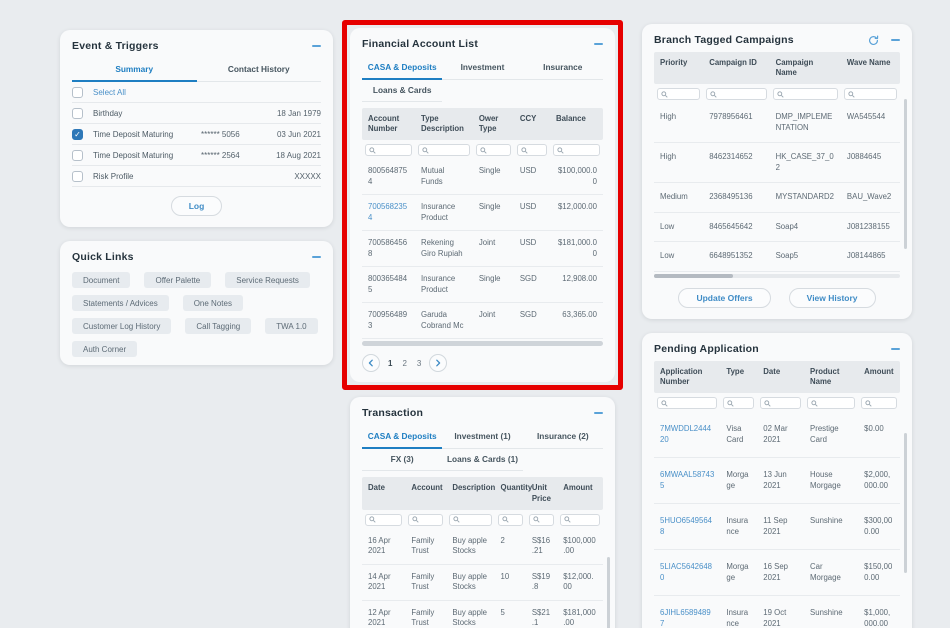 This screenshot has height=628, width=950. Describe the element at coordinates (482, 438) in the screenshot. I see `tab-investment-1: Investment (1)` at that location.